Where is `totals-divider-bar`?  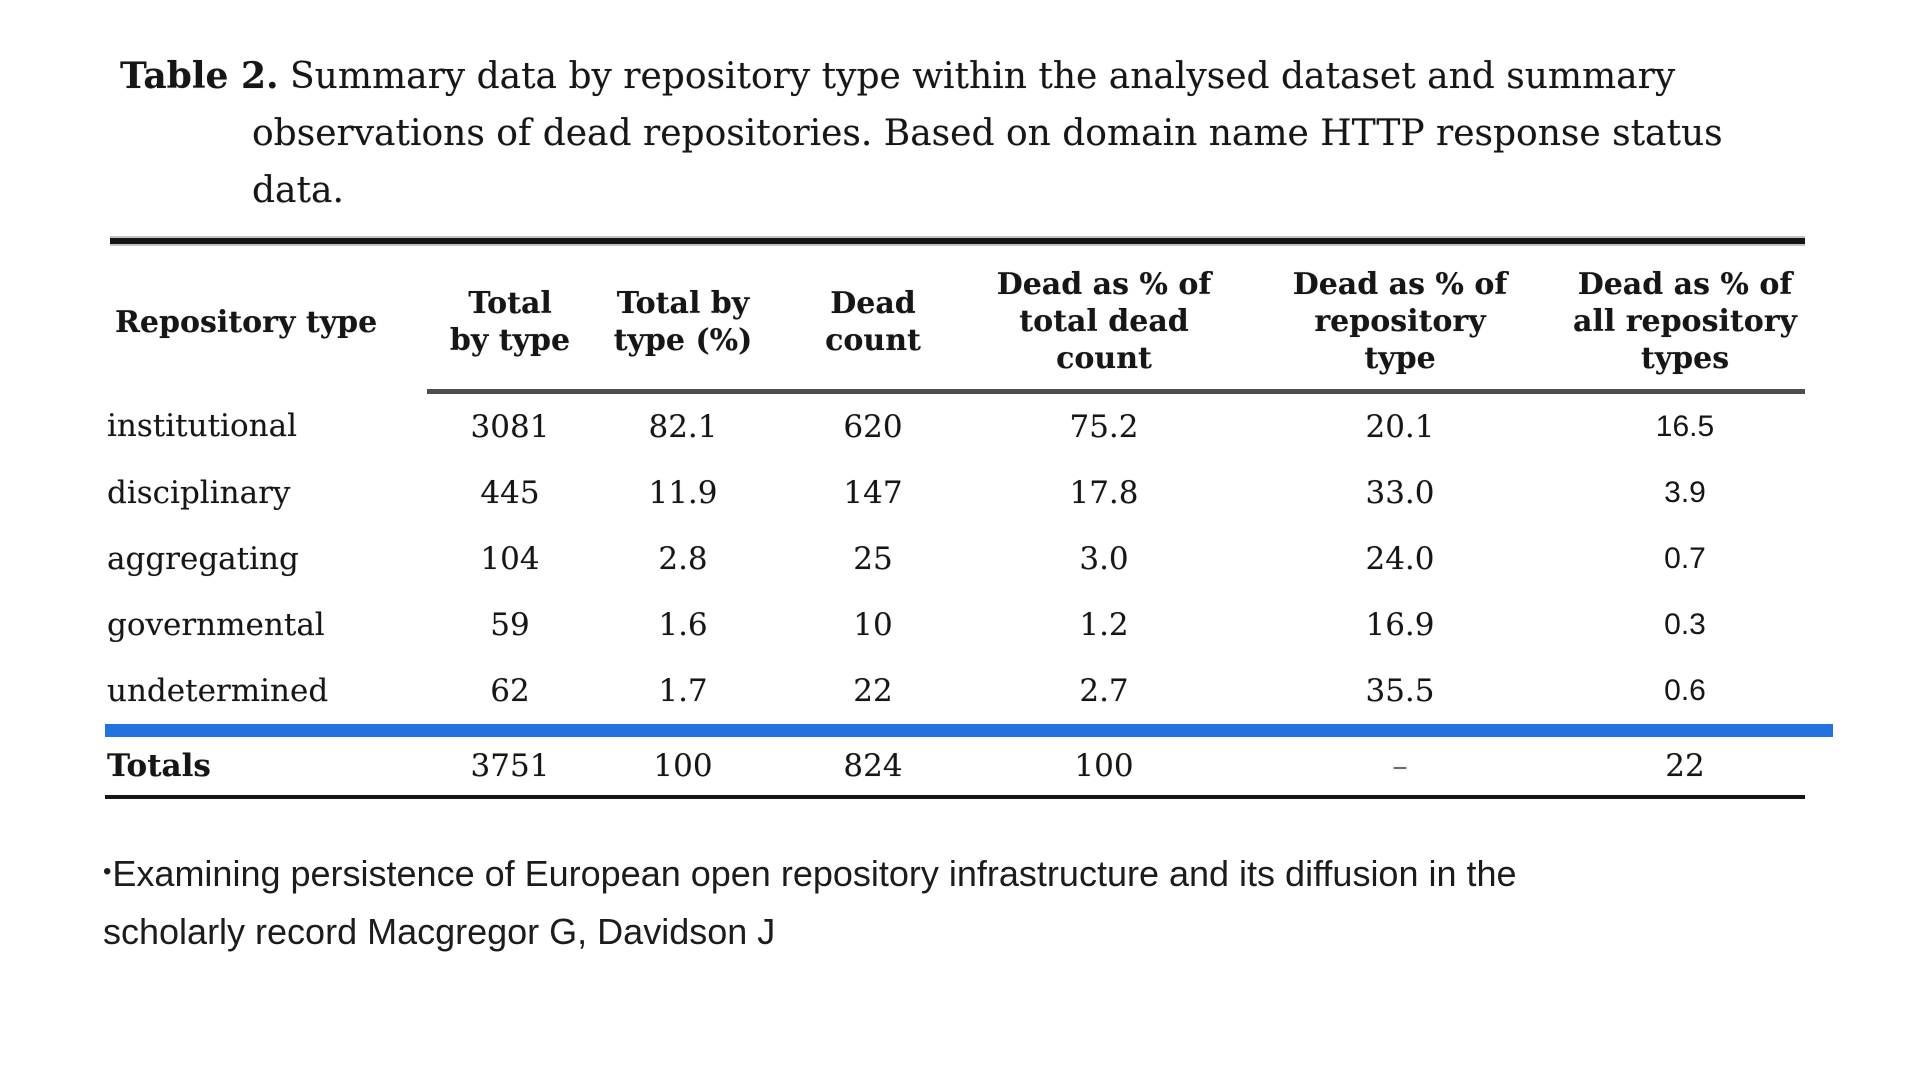
totals-divider-bar is located at coordinates (969, 730).